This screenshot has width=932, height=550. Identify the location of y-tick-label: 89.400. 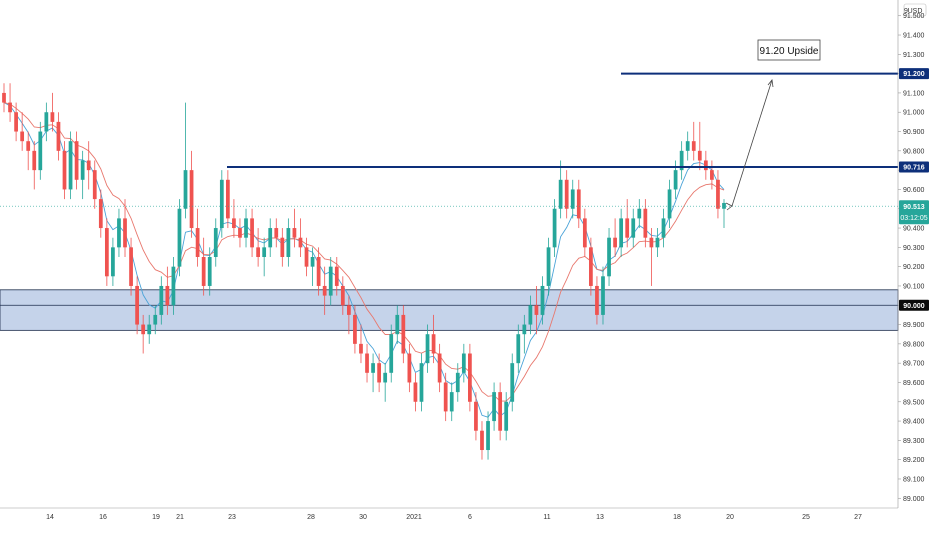
(914, 422).